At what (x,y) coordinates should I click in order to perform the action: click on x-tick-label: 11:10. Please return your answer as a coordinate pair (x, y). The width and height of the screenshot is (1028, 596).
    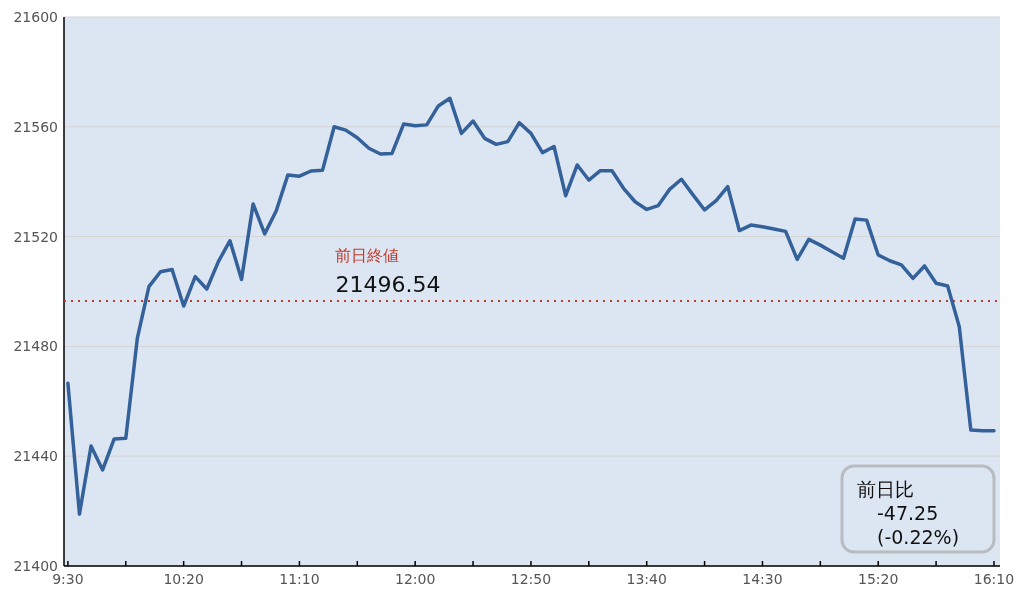
    Looking at the image, I should click on (299, 579).